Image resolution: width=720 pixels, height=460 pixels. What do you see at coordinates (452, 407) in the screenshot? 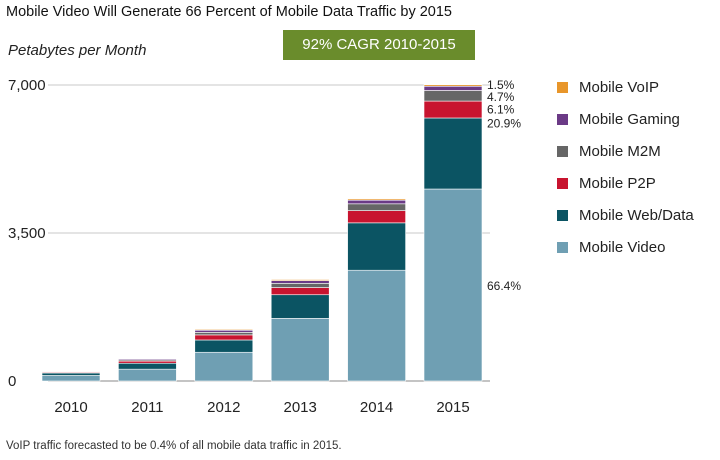
I see `x-tick-label: 2015` at bounding box center [452, 407].